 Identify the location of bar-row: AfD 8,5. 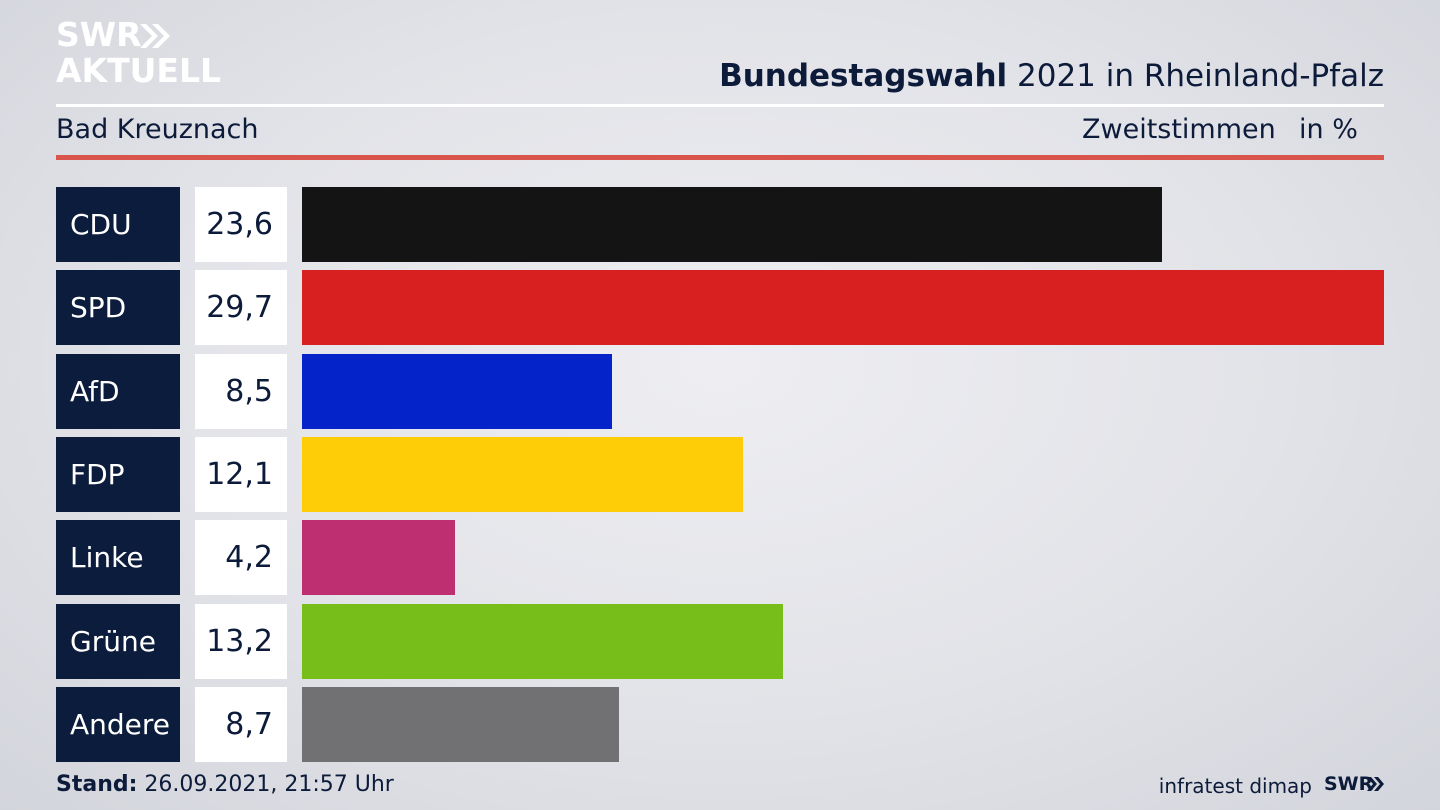
(720, 391).